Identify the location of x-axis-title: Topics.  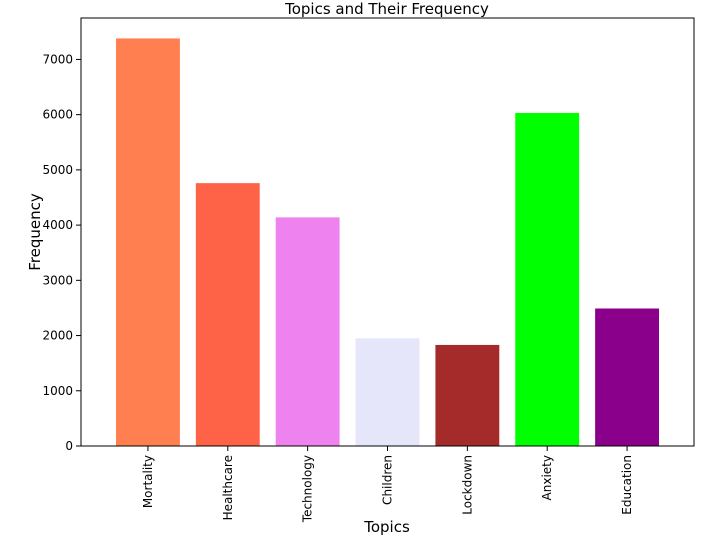
(386, 527).